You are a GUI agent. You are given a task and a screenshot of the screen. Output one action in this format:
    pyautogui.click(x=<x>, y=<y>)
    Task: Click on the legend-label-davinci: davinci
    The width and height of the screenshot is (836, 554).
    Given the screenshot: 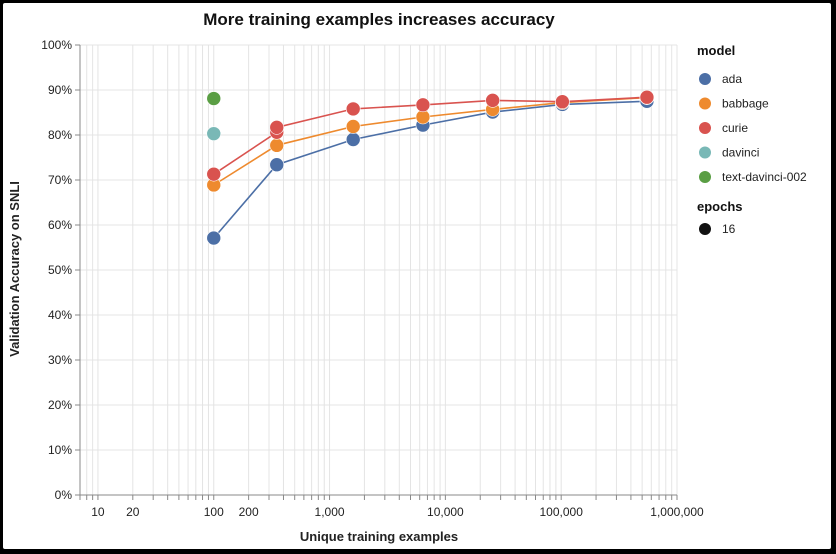 What is the action you would take?
    pyautogui.click(x=740, y=153)
    